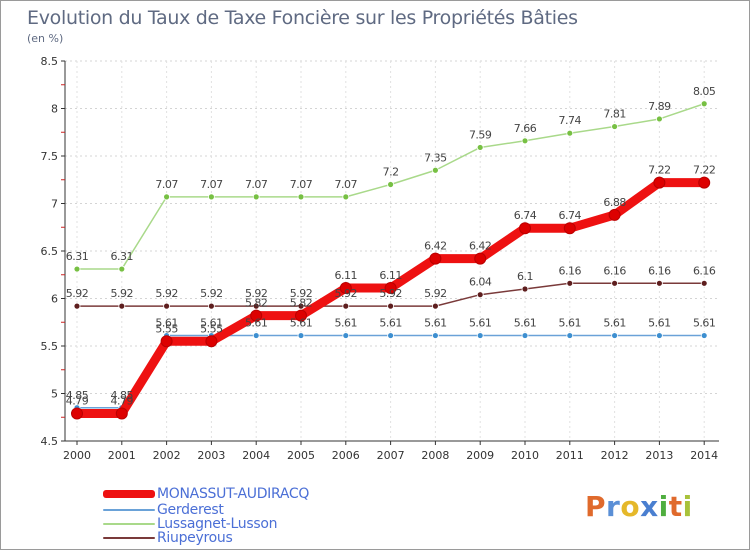  What do you see at coordinates (596, 506) in the screenshot?
I see `logo-letter: P` at bounding box center [596, 506].